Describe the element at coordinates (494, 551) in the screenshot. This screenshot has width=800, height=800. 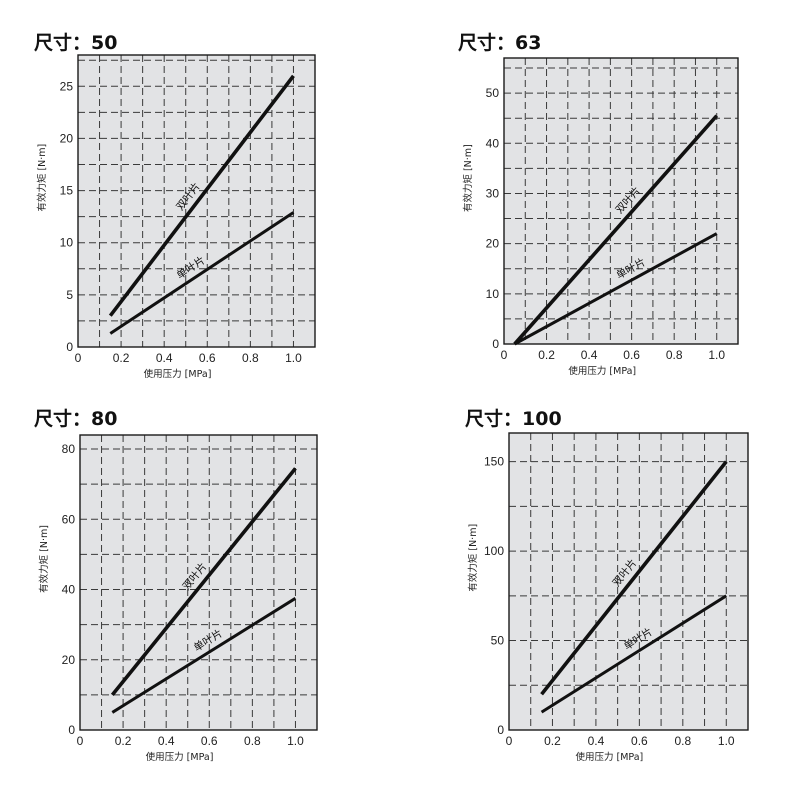
I see `y-tick-label: 100` at that location.